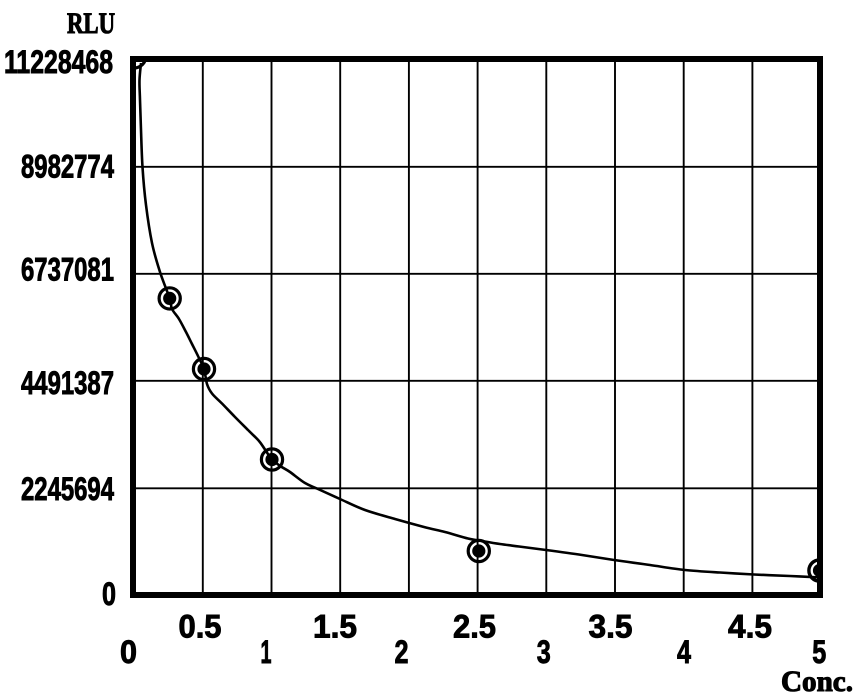  Describe the element at coordinates (819, 652) in the screenshot. I see `svg-text: 5` at that location.